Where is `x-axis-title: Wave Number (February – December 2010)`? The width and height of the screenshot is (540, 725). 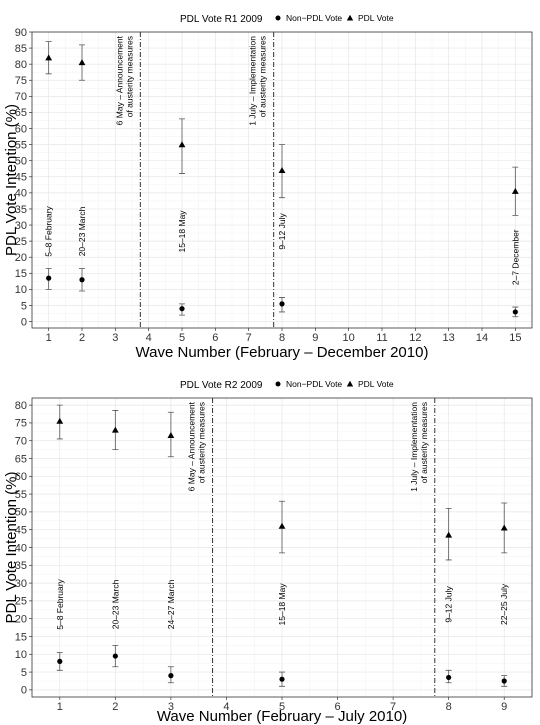 x-axis-title: Wave Number (February – December 2010) is located at coordinates (282, 352).